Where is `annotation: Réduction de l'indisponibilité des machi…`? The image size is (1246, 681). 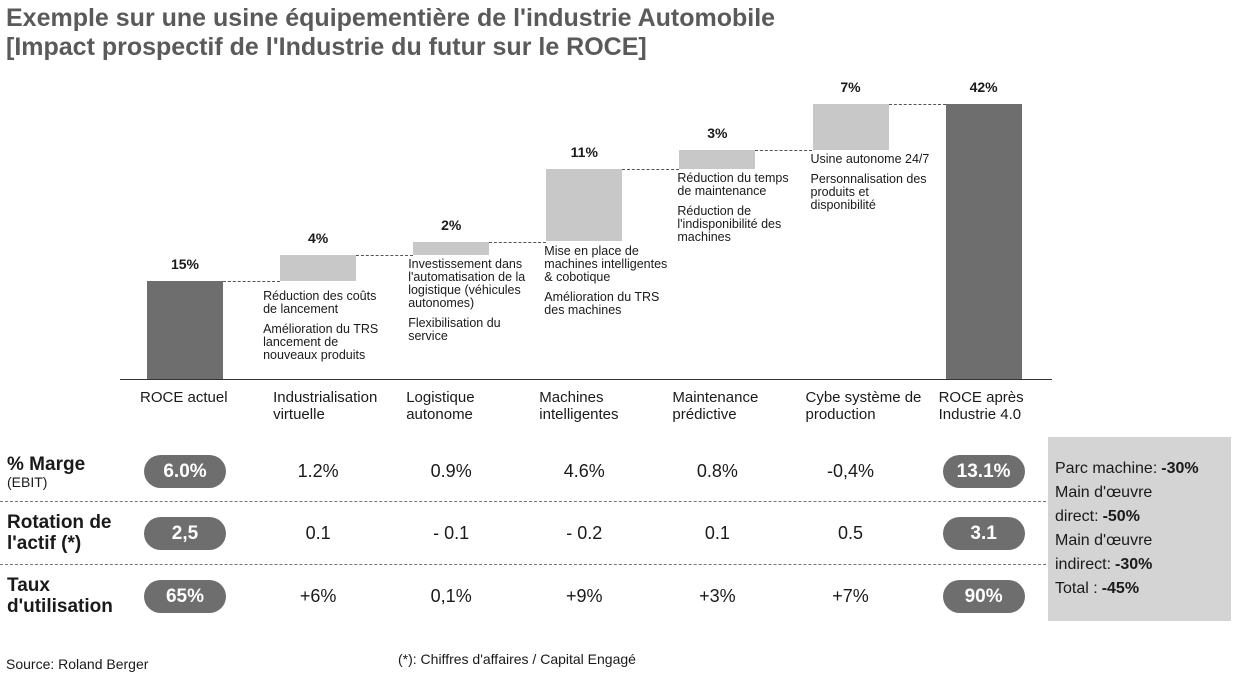
annotation: Réduction de l'indisponibilité des machi… is located at coordinates (729, 224).